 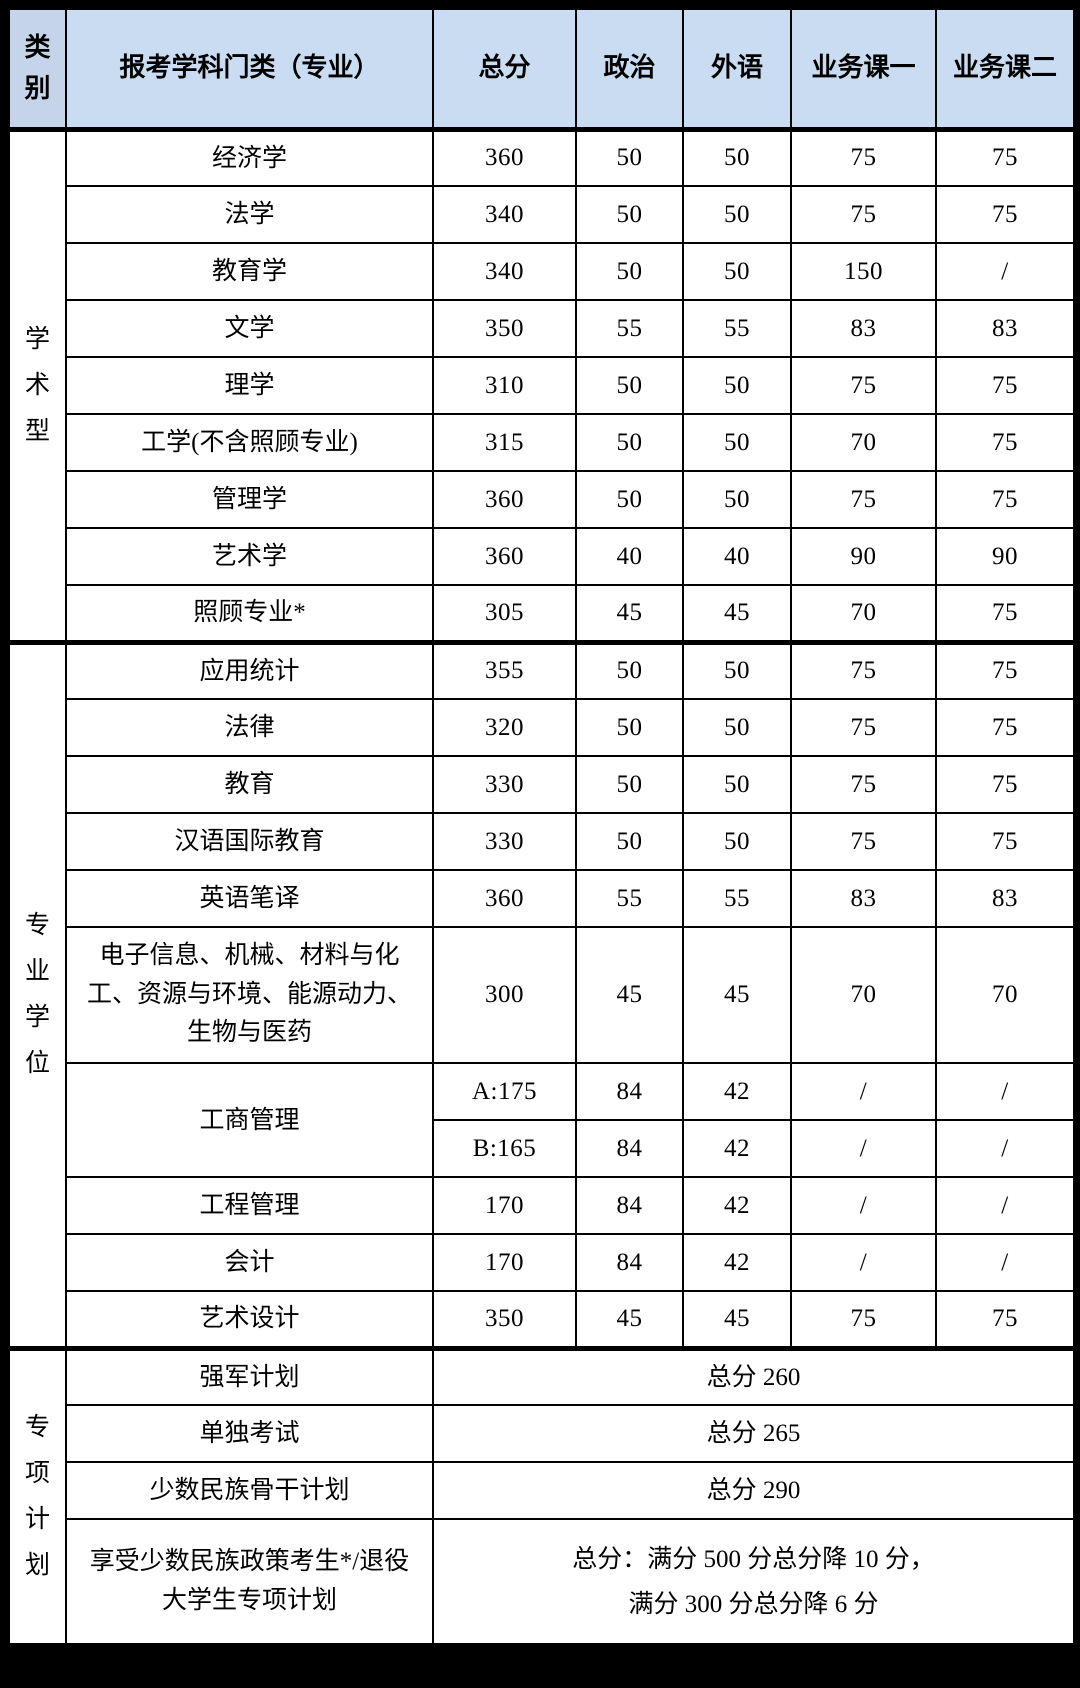 What do you see at coordinates (504, 669) in the screenshot?
I see `score-total: 355` at bounding box center [504, 669].